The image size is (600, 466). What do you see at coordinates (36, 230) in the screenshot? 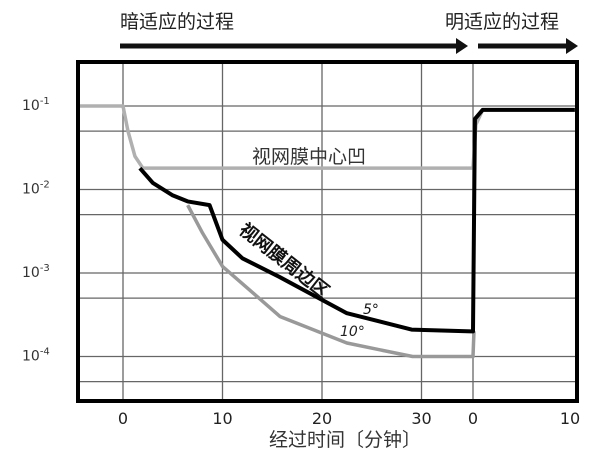
I see `y-tick-labels: 10⁻¹ 10⁻² 10⁻³ 10⁻⁴` at bounding box center [36, 230].